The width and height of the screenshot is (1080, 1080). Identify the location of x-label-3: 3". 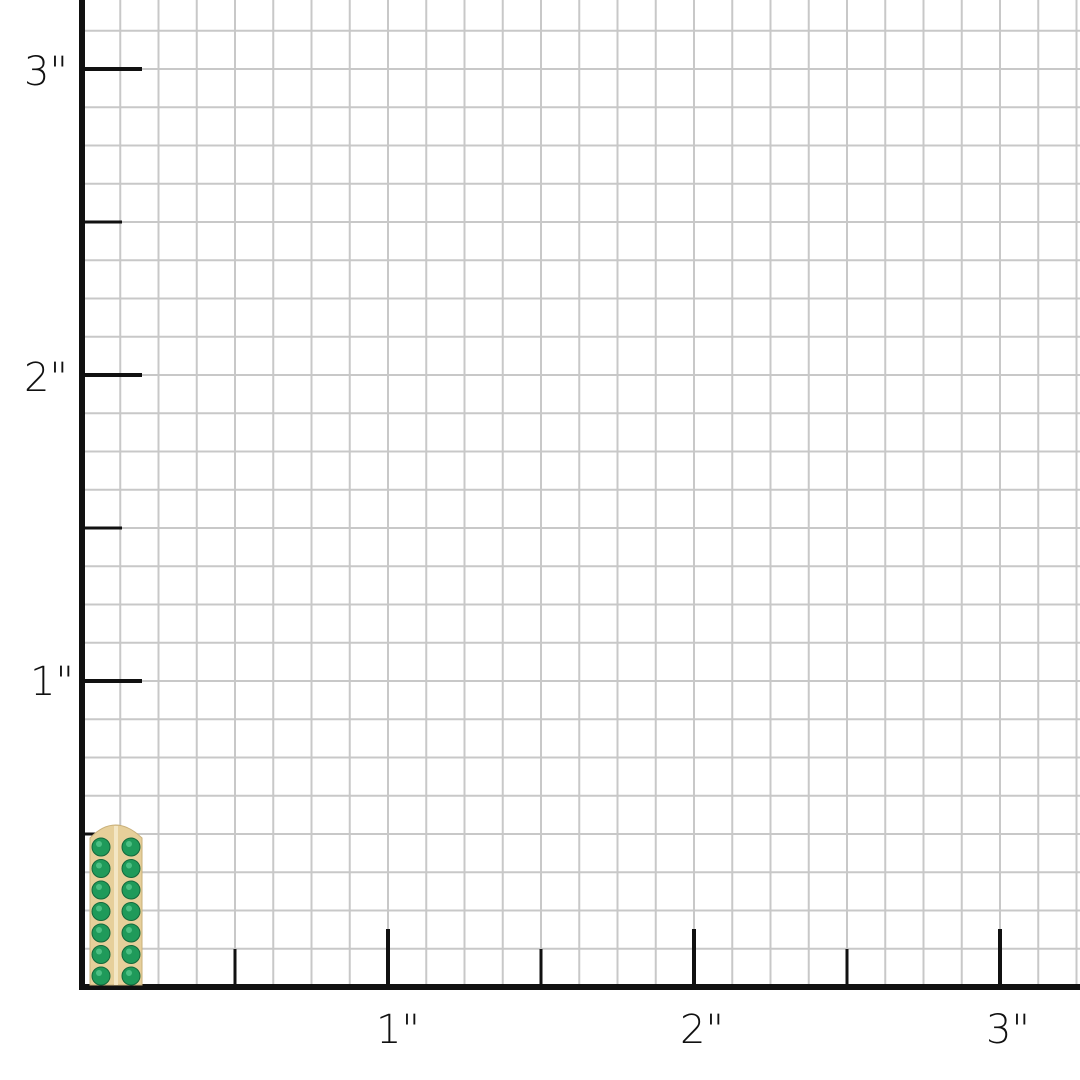
(1008, 1030).